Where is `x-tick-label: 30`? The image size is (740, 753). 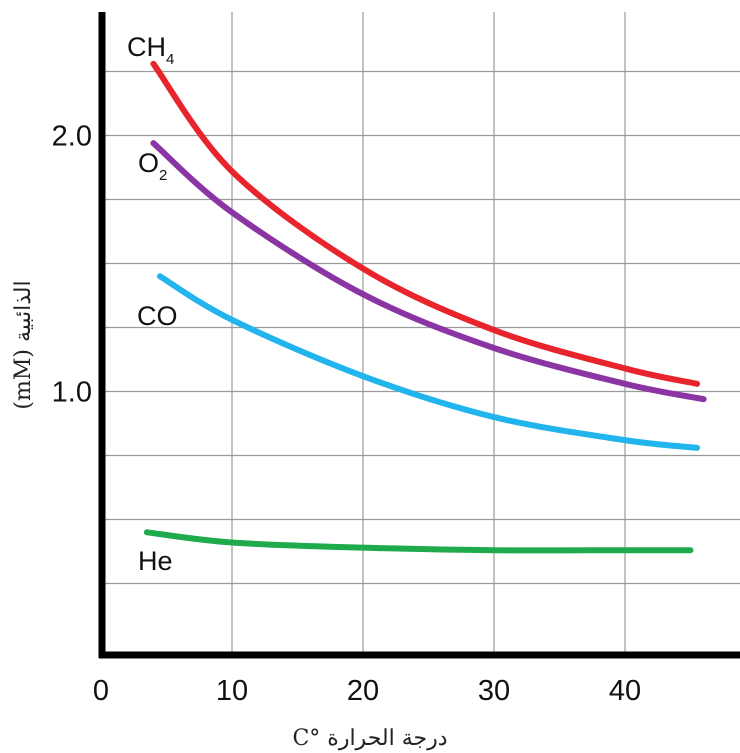
x-tick-label: 30 is located at coordinates (494, 691).